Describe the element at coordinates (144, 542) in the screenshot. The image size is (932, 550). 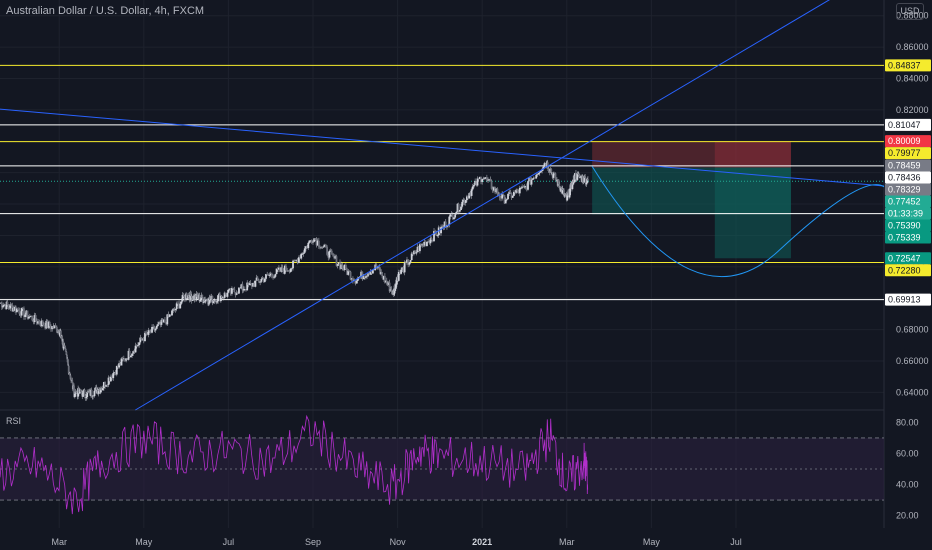
I see `x-tick-label: May` at that location.